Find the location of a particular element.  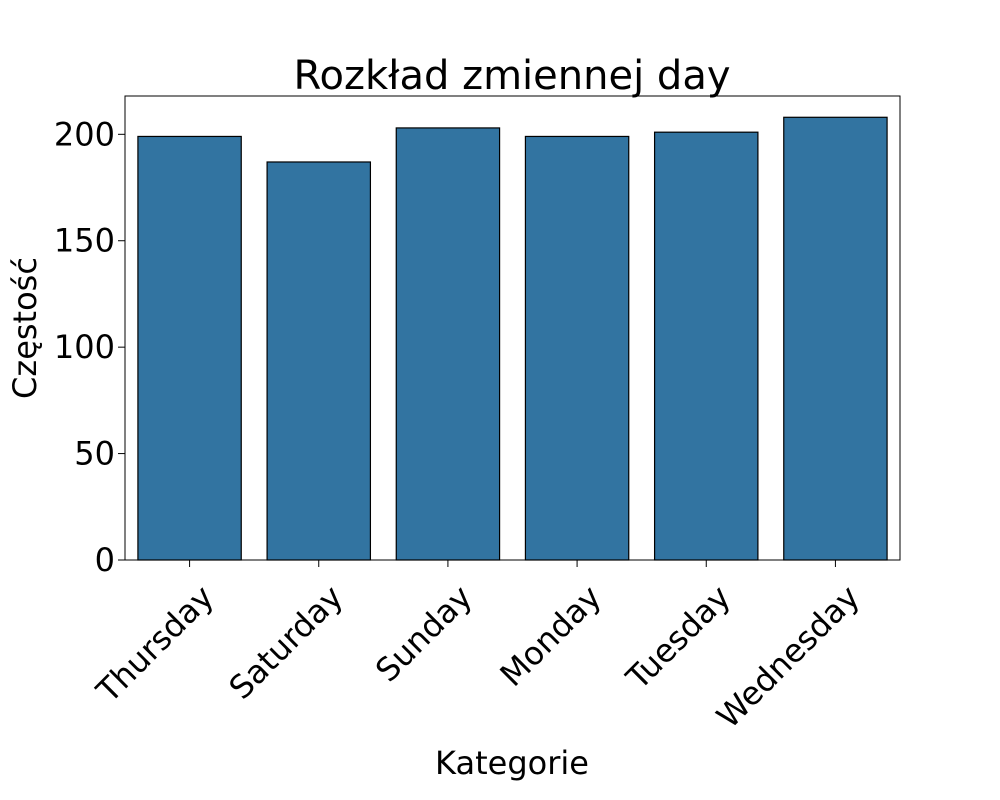

bar-sunday is located at coordinates (448, 344).